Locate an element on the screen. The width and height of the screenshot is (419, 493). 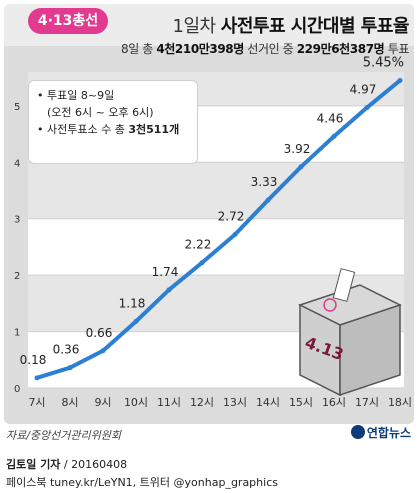
source-note: 자료/중앙선거관리위원회 is located at coordinates (64, 435).